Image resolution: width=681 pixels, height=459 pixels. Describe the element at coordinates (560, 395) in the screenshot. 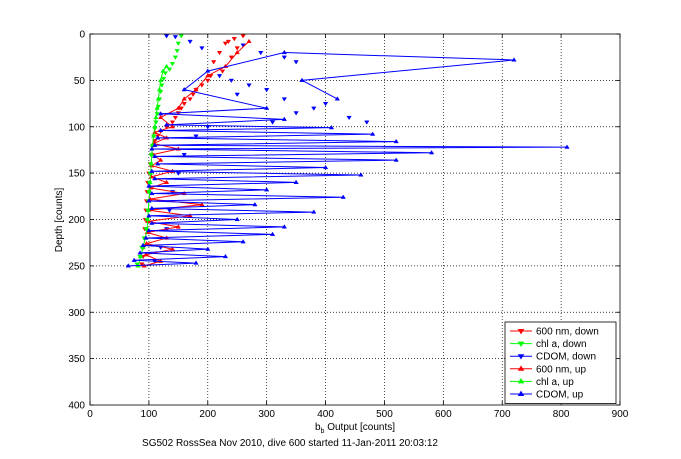

I see `legend-label: CDOM, up` at that location.